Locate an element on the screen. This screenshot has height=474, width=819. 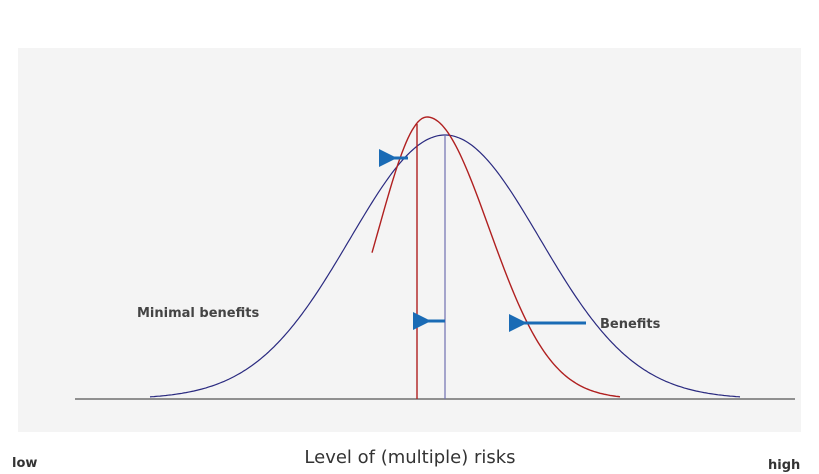
curve-label: Minimal benefits is located at coordinates (198, 313).